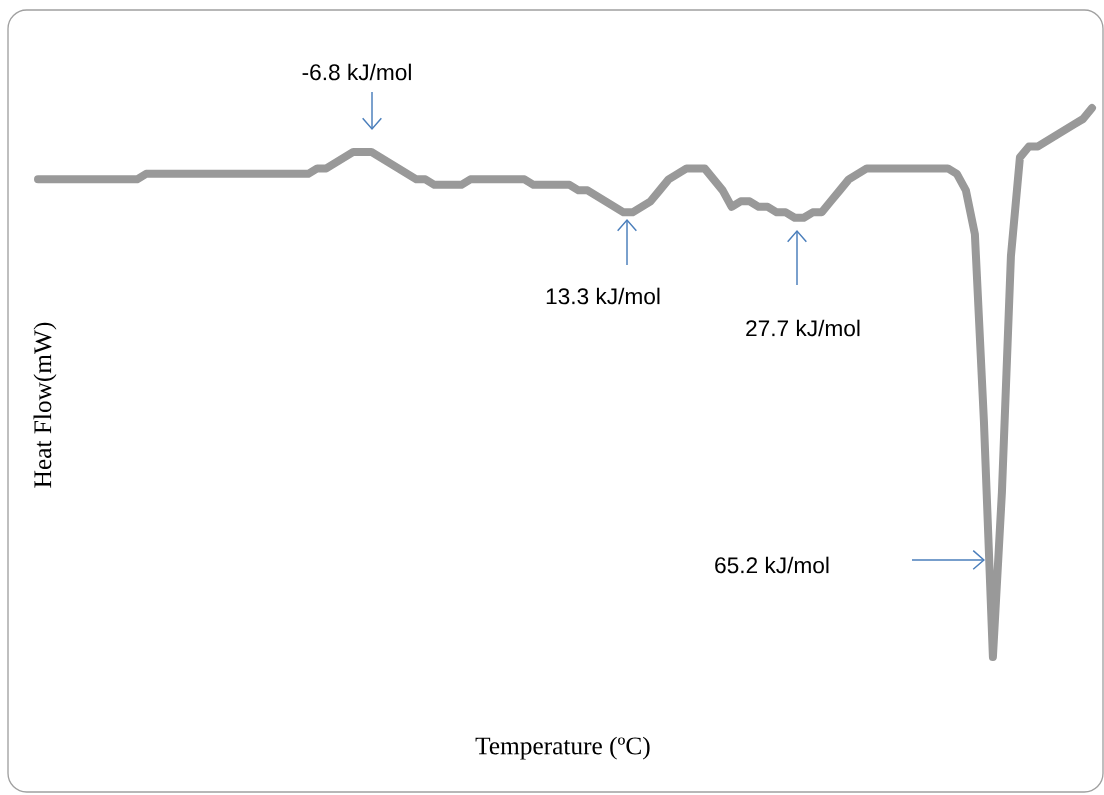  What do you see at coordinates (562, 748) in the screenshot?
I see `x-axis-title: Temperature (ºC)` at bounding box center [562, 748].